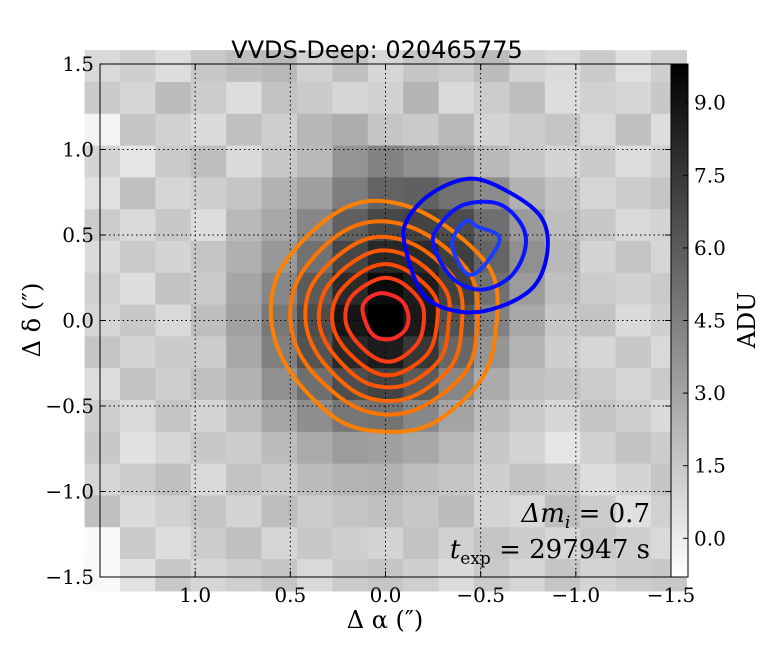 The image size is (774, 647). I want to click on y-tick-label: −0.5, so click(69, 406).